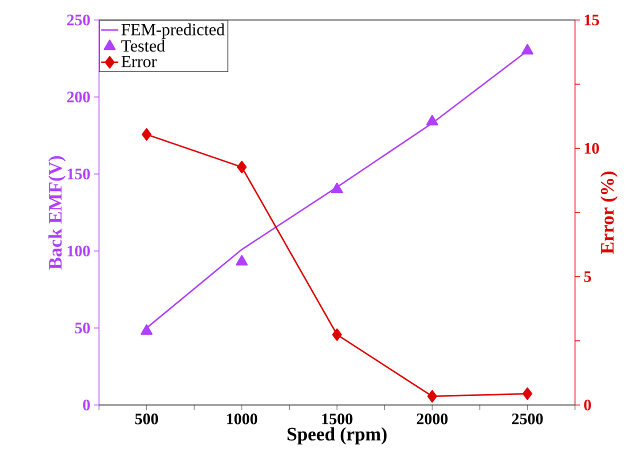 Image resolution: width=642 pixels, height=472 pixels. Describe the element at coordinates (139, 62) in the screenshot. I see `legend-label: Error` at that location.